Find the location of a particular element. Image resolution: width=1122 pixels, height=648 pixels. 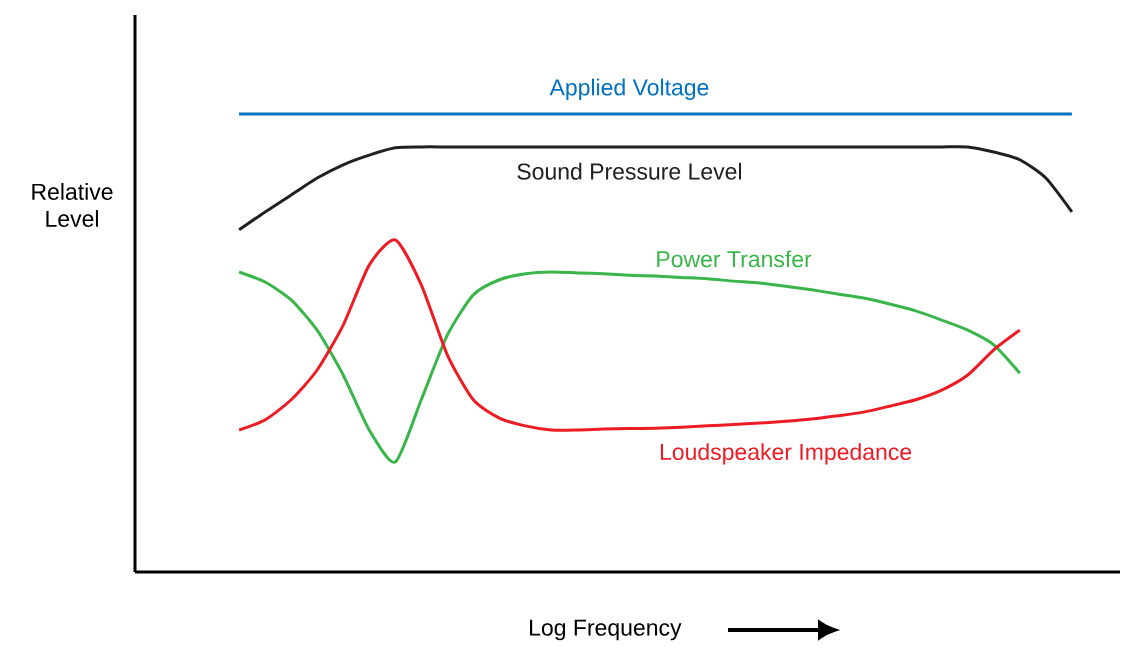

y-axis-title: Relative Level is located at coordinates (72, 205).